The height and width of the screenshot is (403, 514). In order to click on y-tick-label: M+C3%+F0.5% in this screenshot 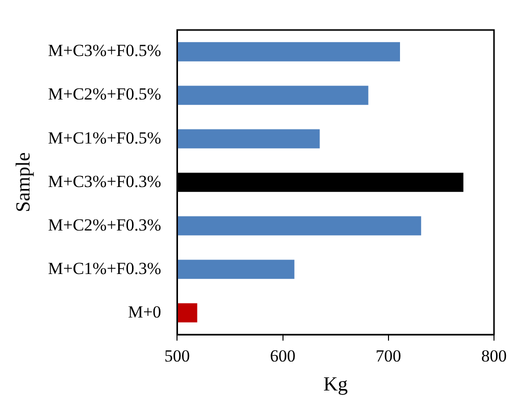, I will do `click(105, 50)`.